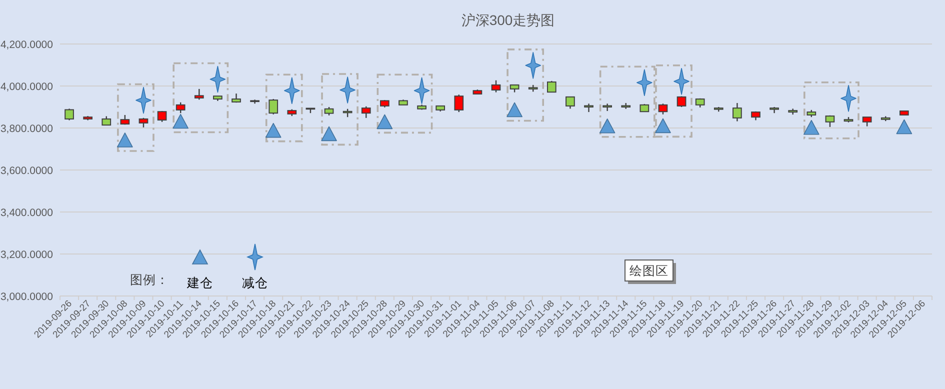  What do you see at coordinates (27, 45) in the screenshot?
I see `y-tick-label: 4,200.0000` at bounding box center [27, 45].